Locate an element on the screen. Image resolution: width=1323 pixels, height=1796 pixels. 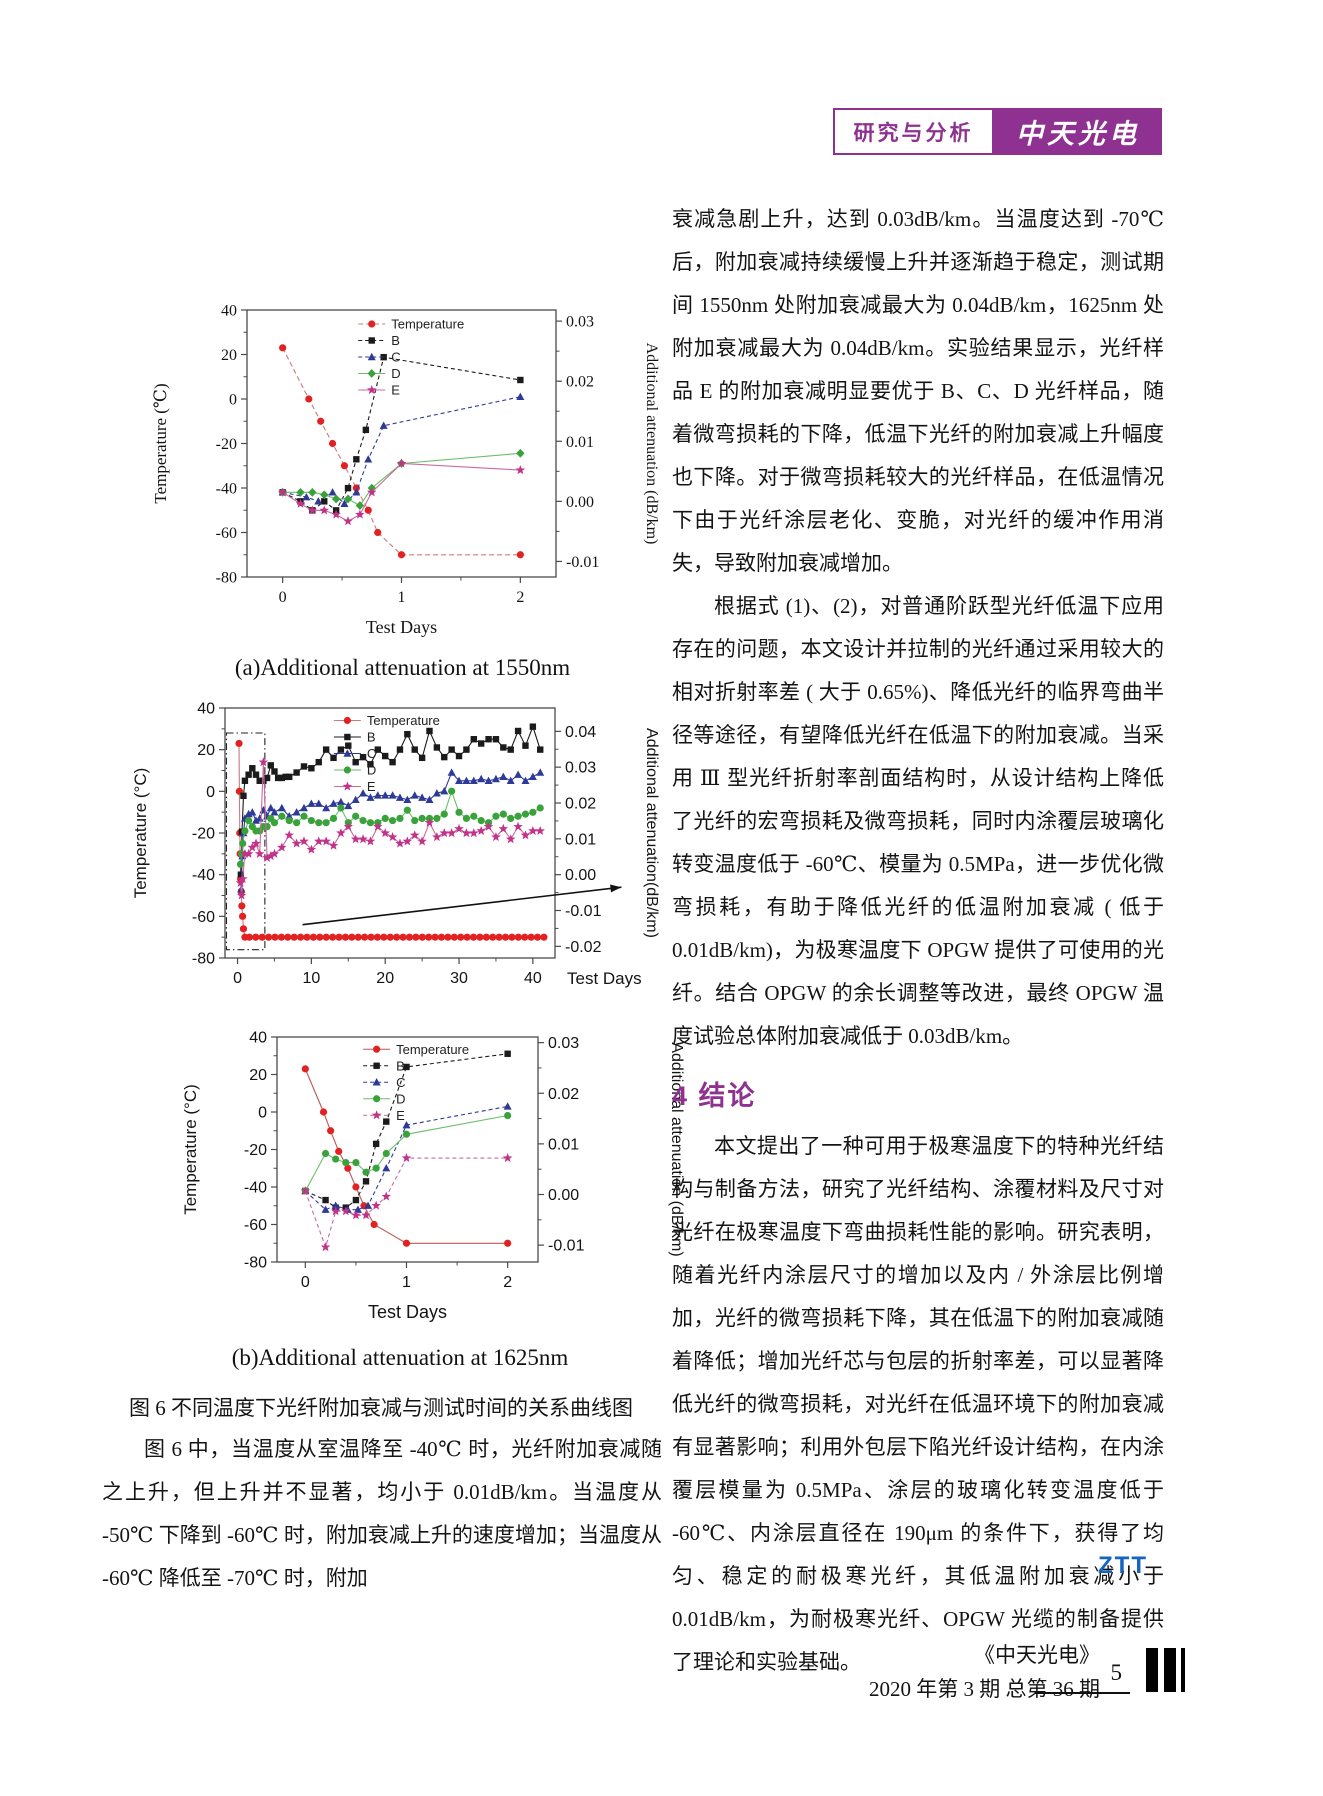
footer-journal-name: 《中天光电》 is located at coordinates (1037, 1655).